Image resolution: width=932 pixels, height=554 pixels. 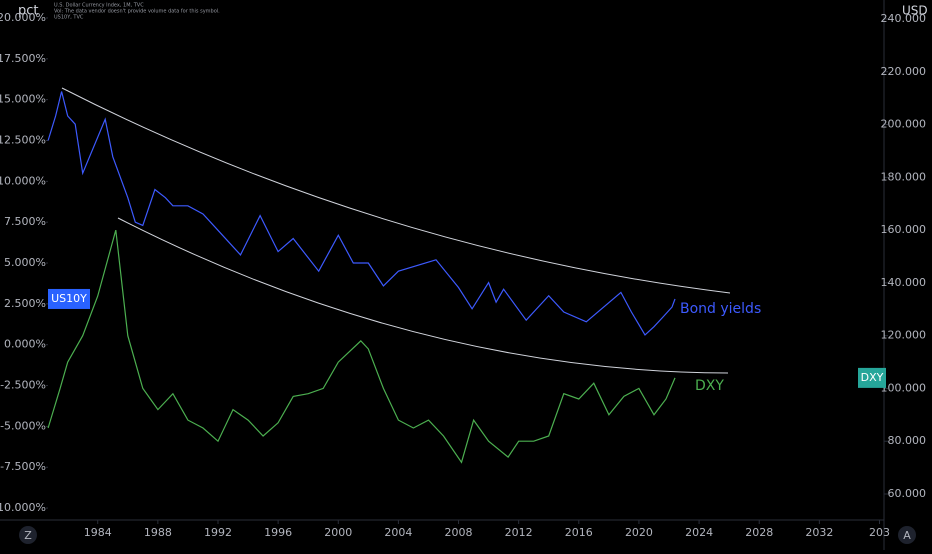 I want to click on x-tick-label: 2008, so click(x=459, y=532).